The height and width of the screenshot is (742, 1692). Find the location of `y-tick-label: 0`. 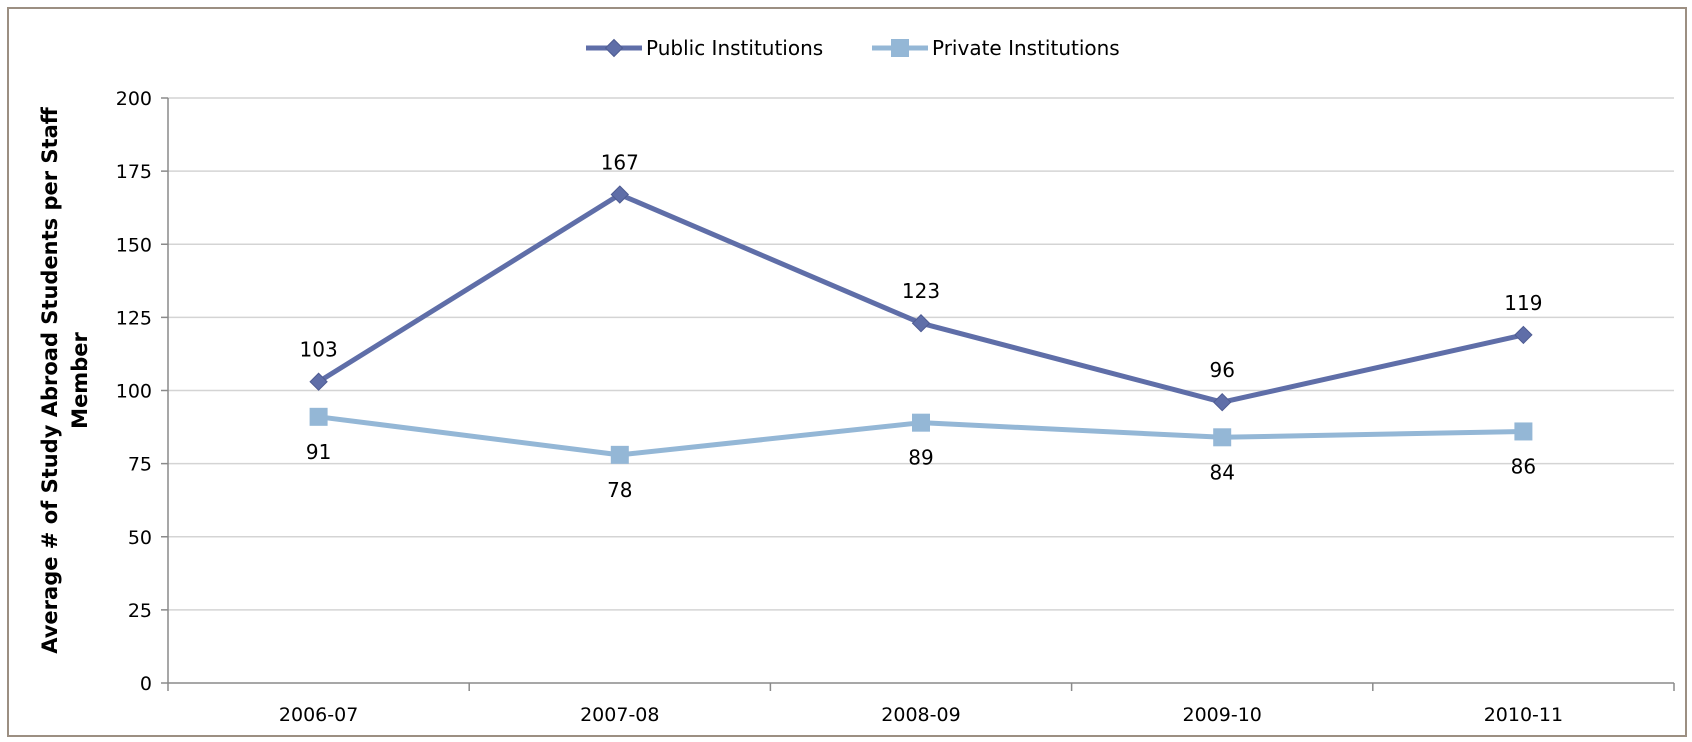

y-tick-label: 0 is located at coordinates (146, 684).